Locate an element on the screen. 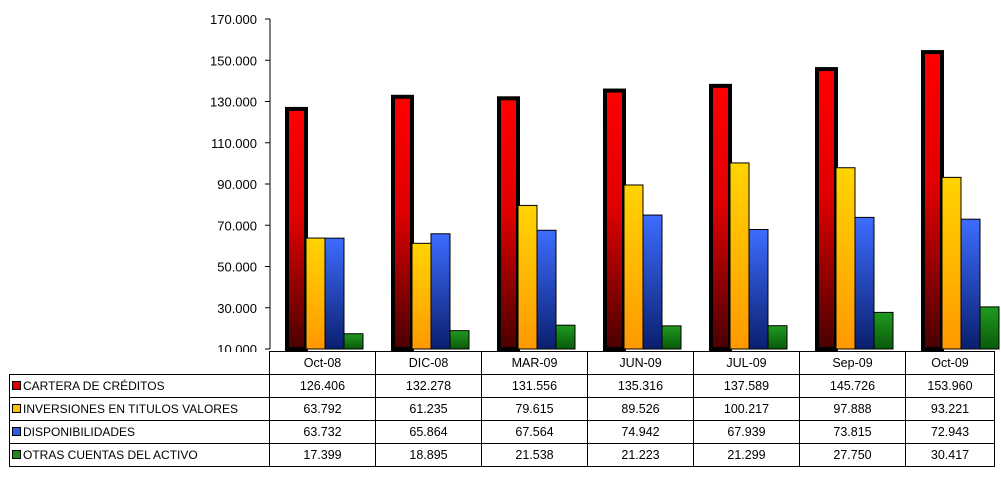 The height and width of the screenshot is (480, 1001). y-tick-label: 70.000 is located at coordinates (237, 225).